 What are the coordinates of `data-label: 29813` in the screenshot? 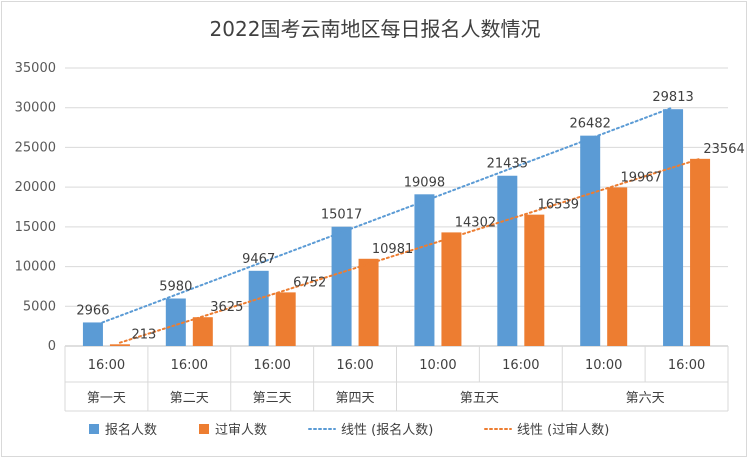 It's located at (672, 97).